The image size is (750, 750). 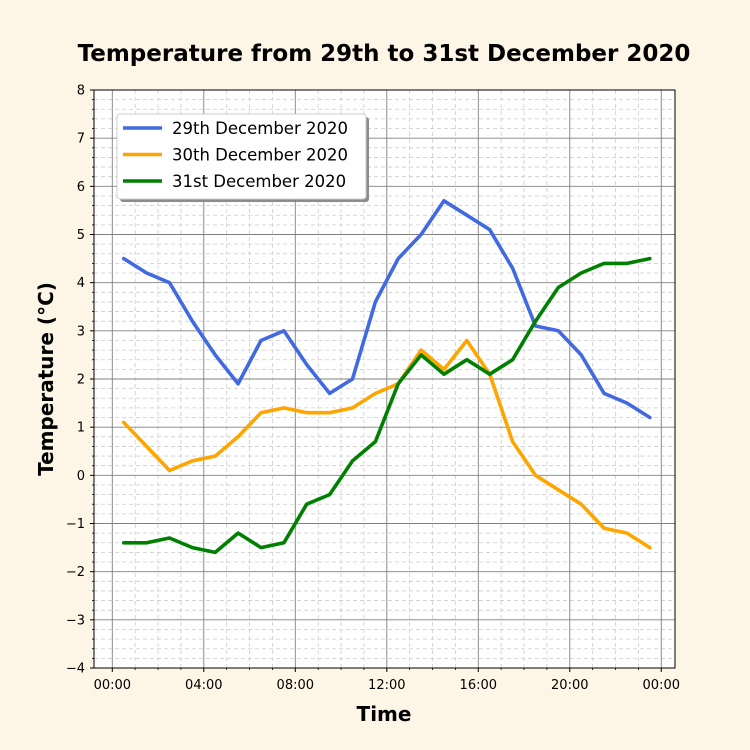 What do you see at coordinates (81, 331) in the screenshot?
I see `y-tick-label: 3` at bounding box center [81, 331].